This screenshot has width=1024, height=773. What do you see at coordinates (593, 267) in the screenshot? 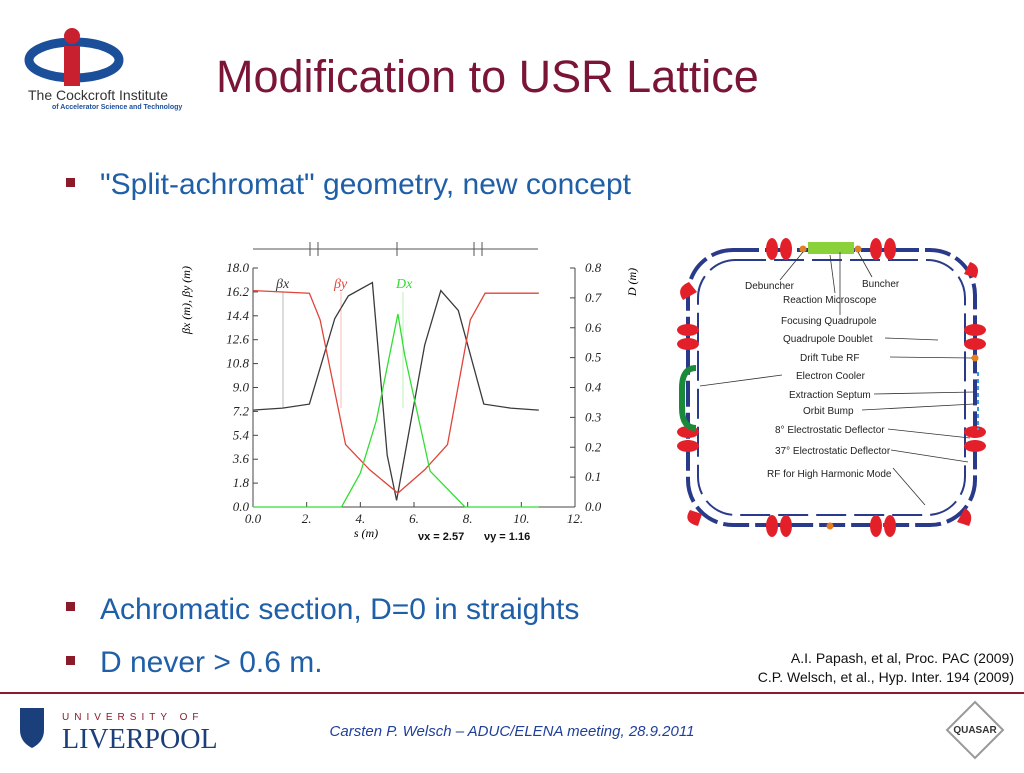
I see `y2-tick-label: 0.8` at bounding box center [593, 267].